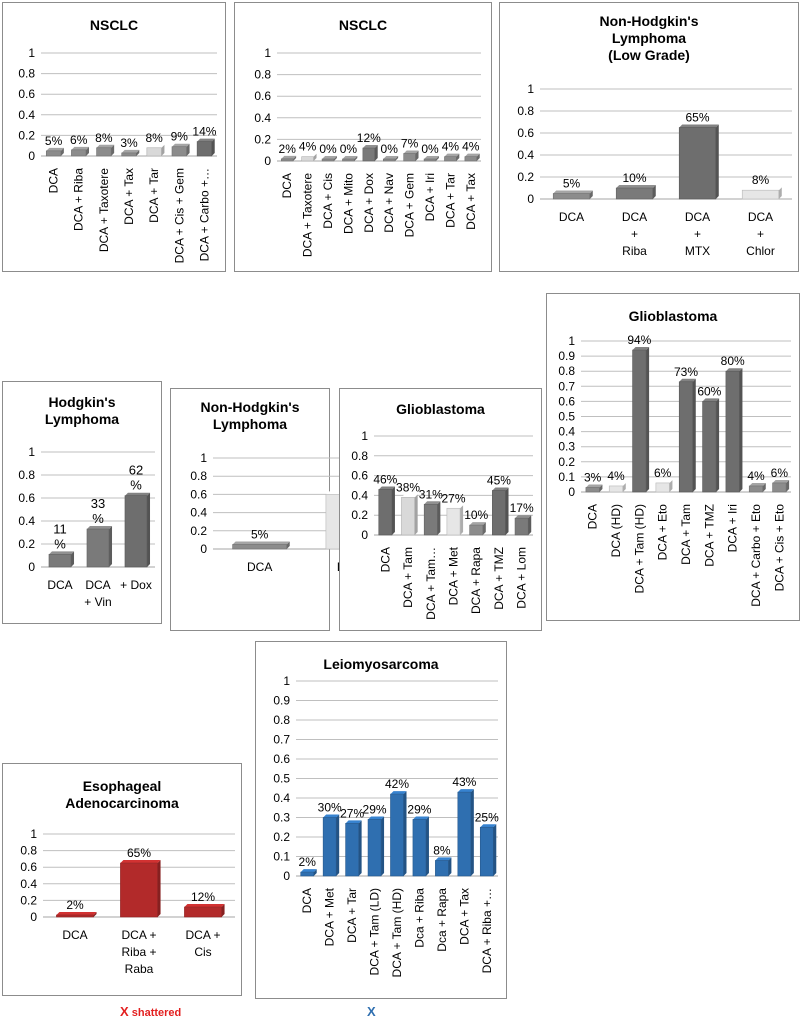 This screenshot has height=1024, width=804. I want to click on footnote-blue-x: X, so click(371, 1011).